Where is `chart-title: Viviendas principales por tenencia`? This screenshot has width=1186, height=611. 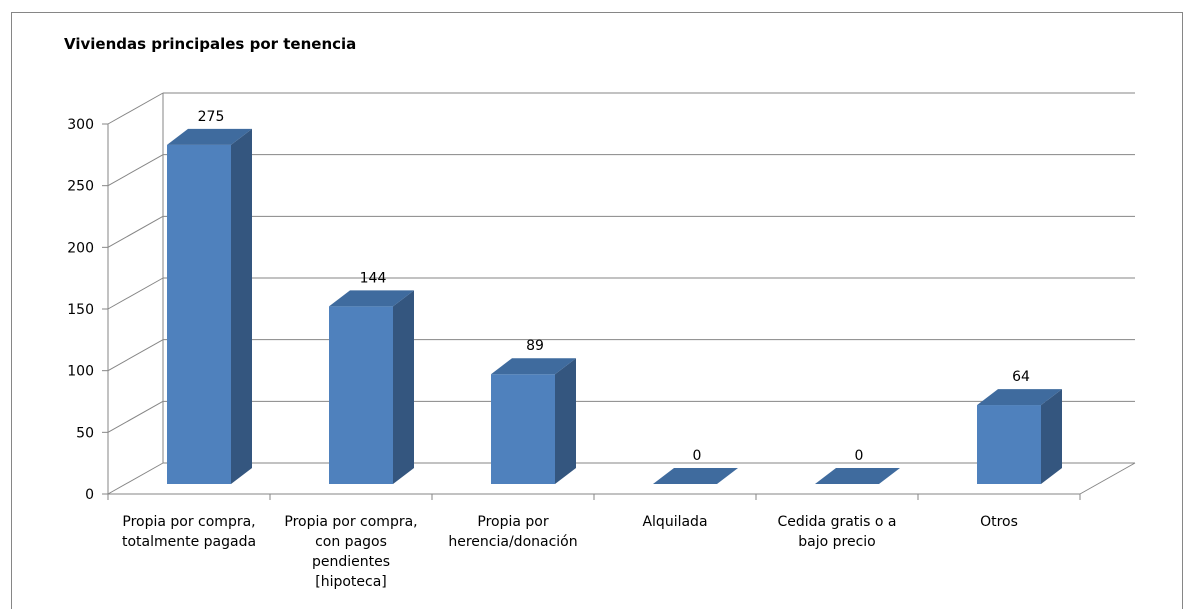
chart-title: Viviendas principales por tenencia is located at coordinates (210, 44).